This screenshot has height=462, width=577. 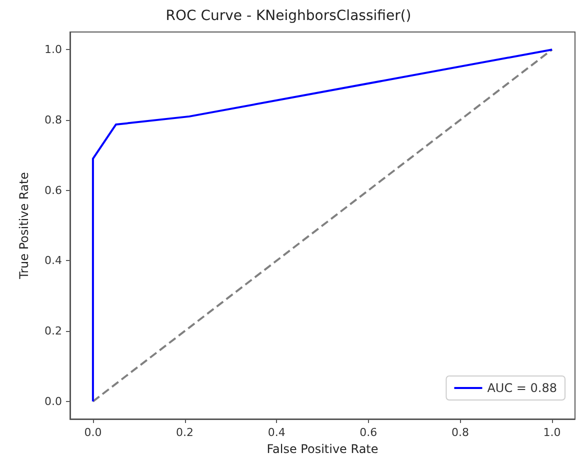 What do you see at coordinates (53, 49) in the screenshot?
I see `y-tick-label: 1.0` at bounding box center [53, 49].